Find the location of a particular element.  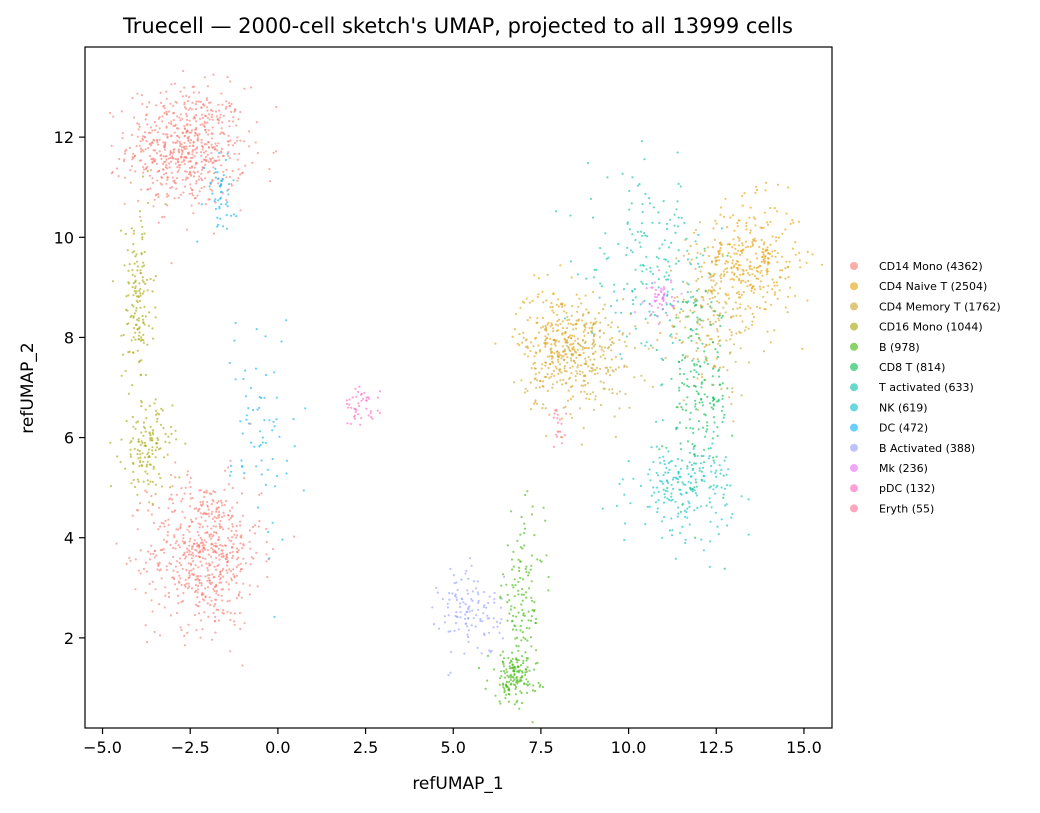

x-axis-label: refUMAP_1 is located at coordinates (457, 784).